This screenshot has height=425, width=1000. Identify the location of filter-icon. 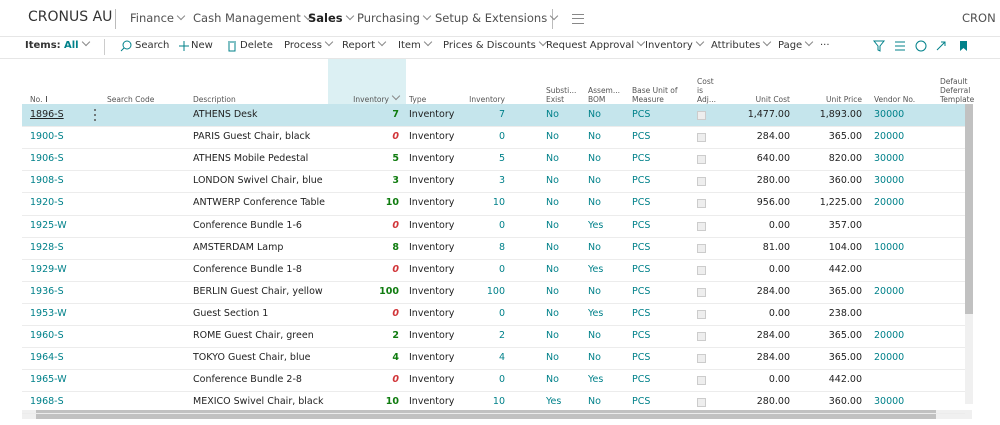
(879, 46).